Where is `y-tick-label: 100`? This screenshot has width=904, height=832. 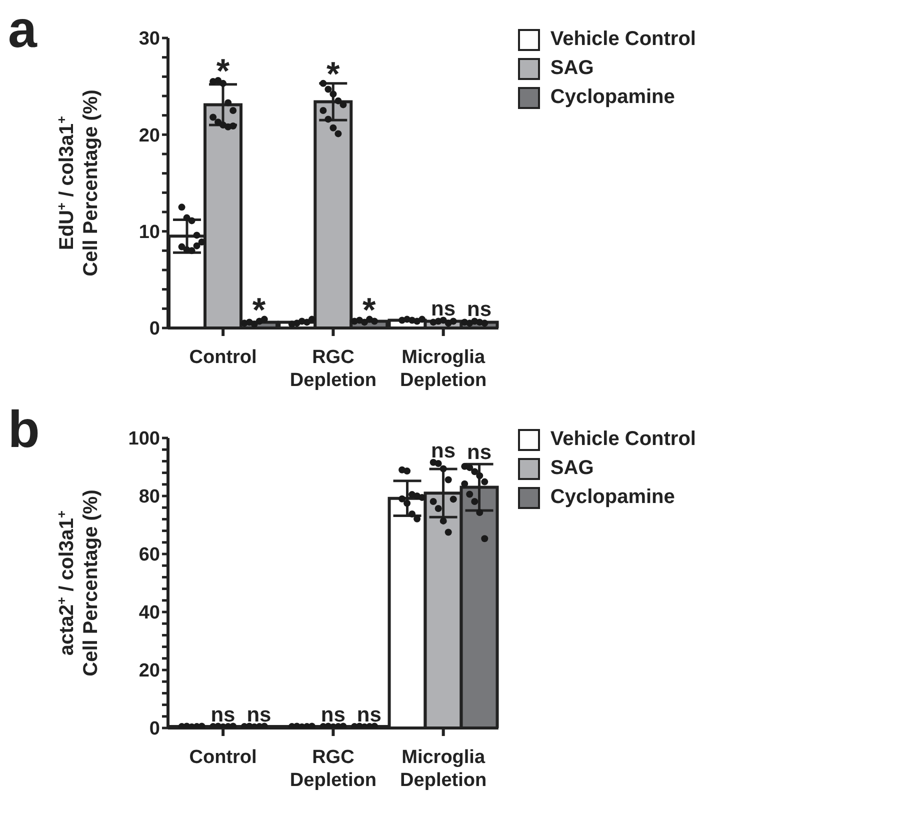
y-tick-label: 100 is located at coordinates (144, 439).